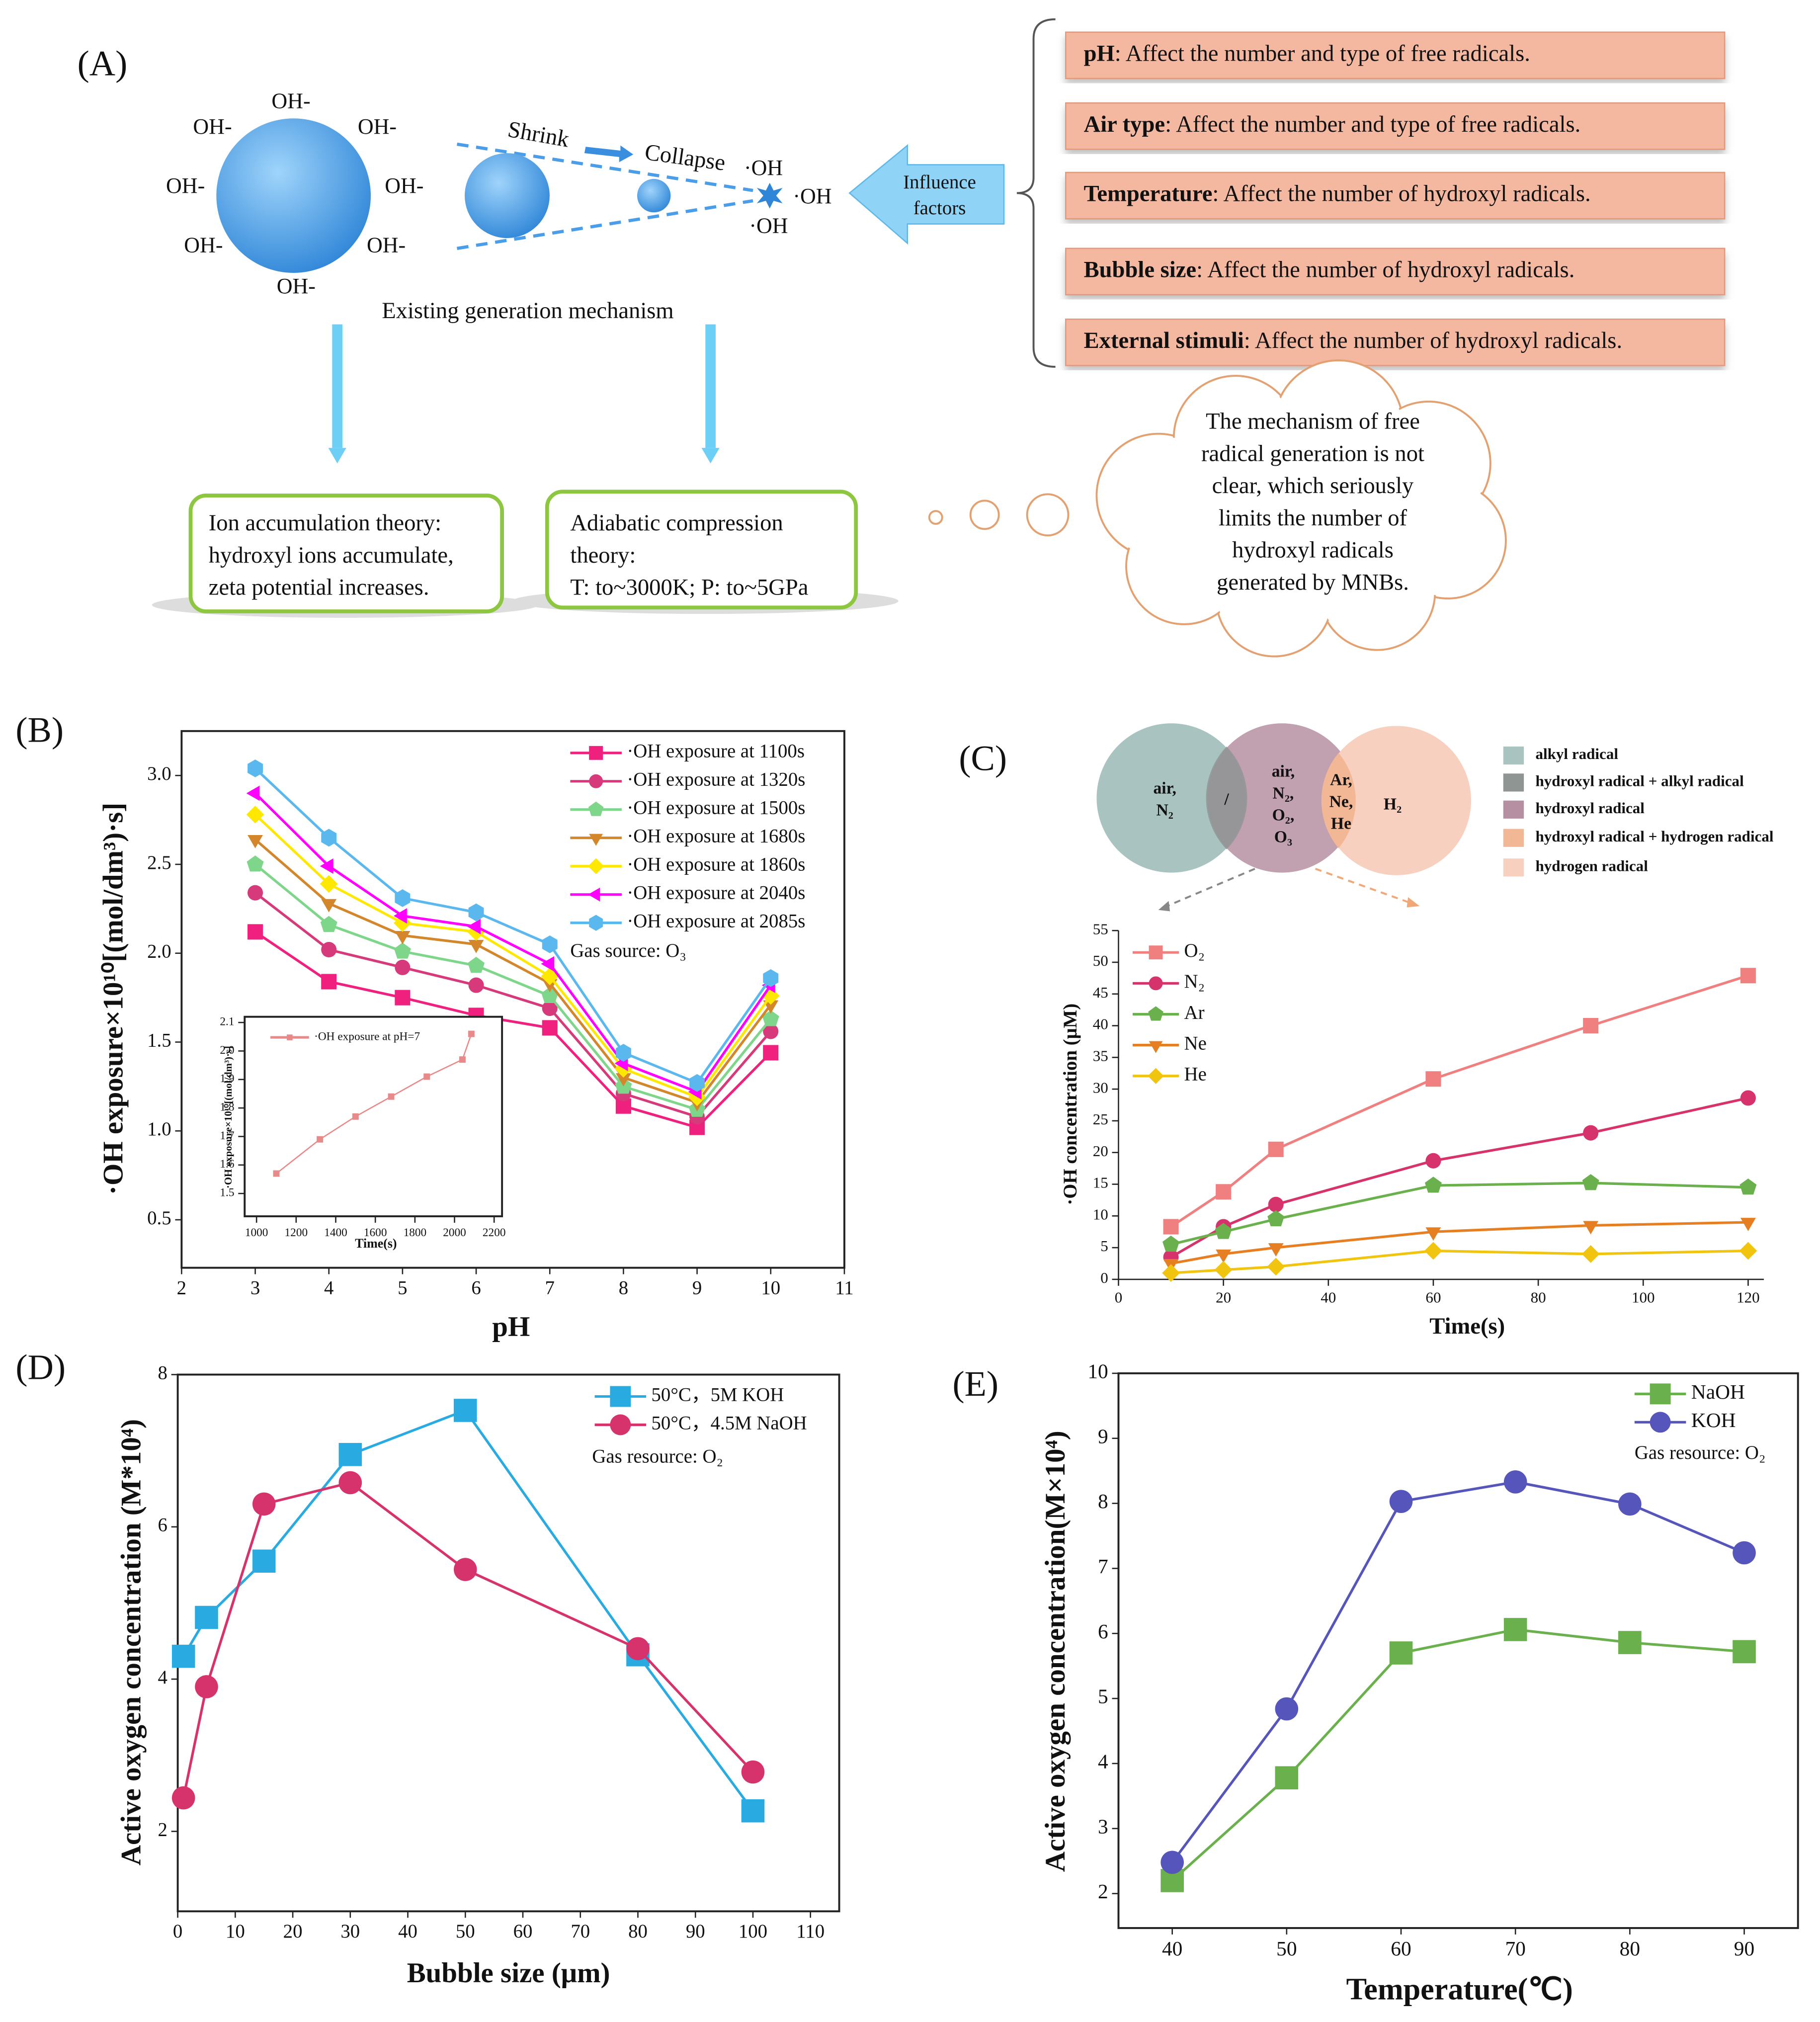 This screenshot has height=2022, width=1820. I want to click on y-tick-label: 35, so click(1100, 1055).